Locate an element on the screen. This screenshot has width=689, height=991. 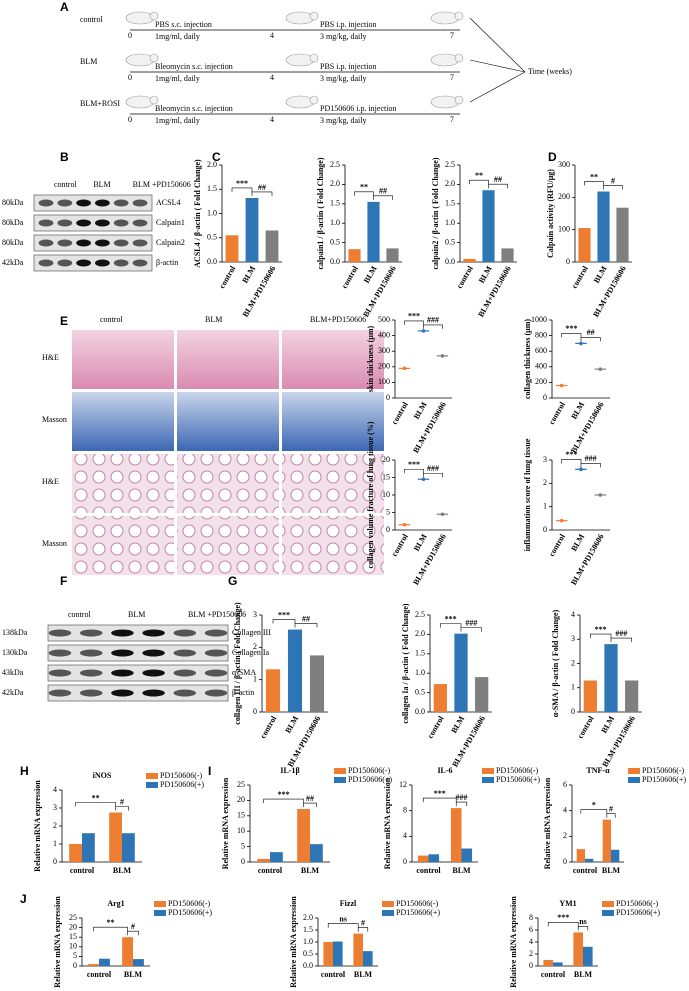
time-tick: 4 is located at coordinates (272, 119).